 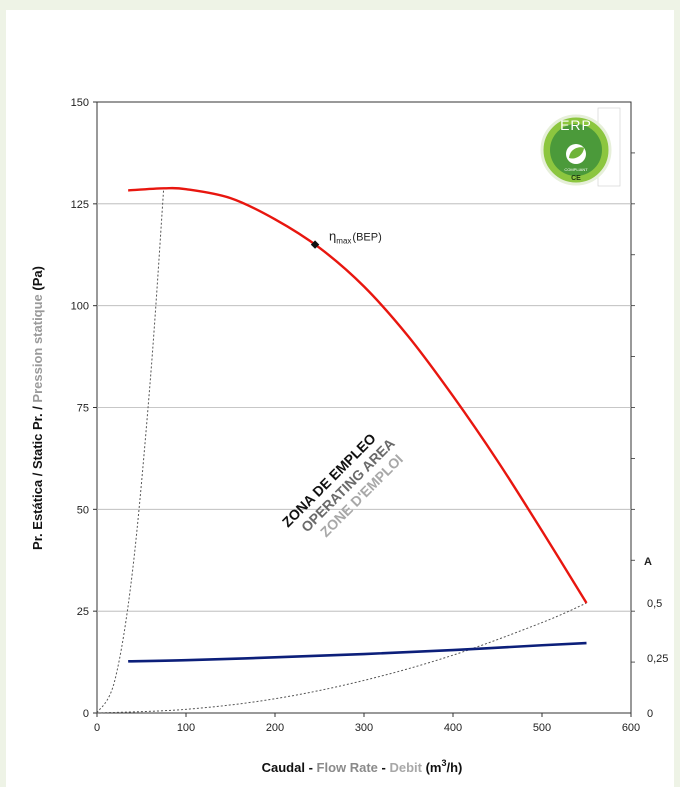 What do you see at coordinates (366, 238) in the screenshot?
I see `bep-tail: (BEP)` at bounding box center [366, 238].